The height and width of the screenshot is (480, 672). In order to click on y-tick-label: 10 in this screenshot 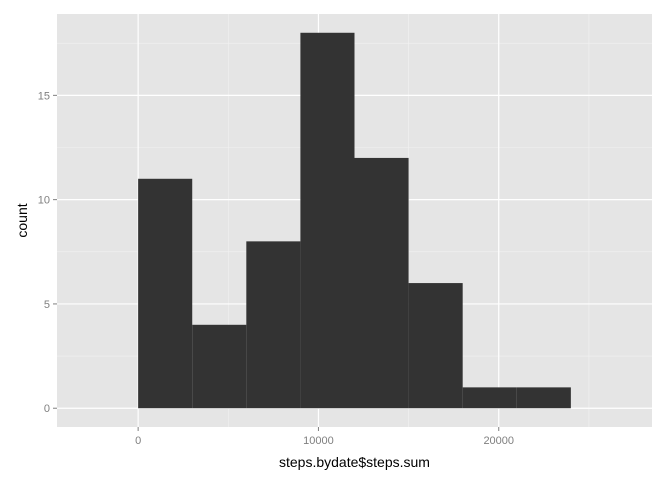, I will do `click(44, 201)`.